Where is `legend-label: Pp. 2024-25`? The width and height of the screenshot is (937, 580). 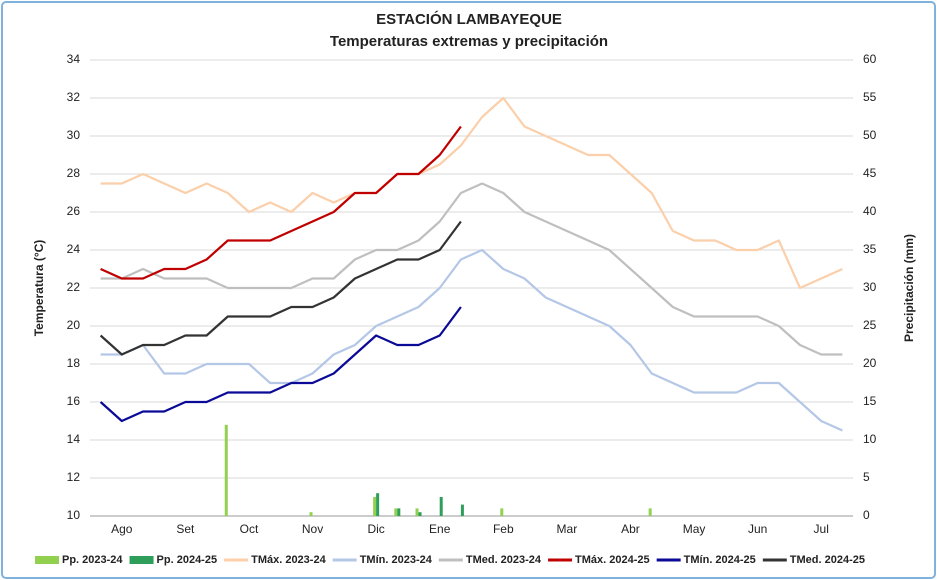 legend-label: Pp. 2024-25 is located at coordinates (187, 560).